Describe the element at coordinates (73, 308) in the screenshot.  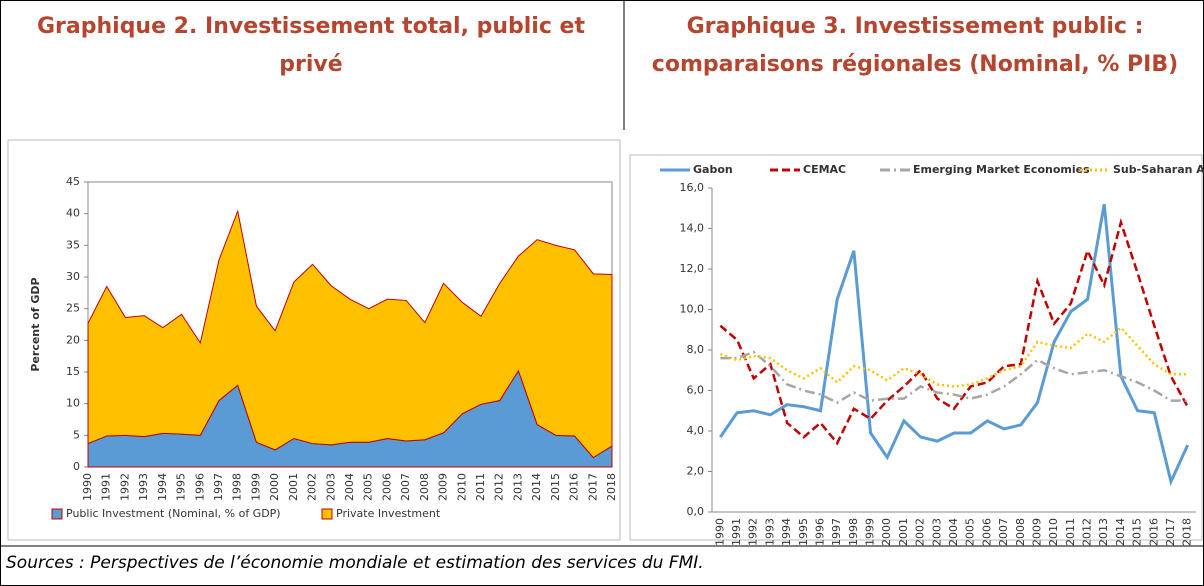
I see `y-tick-label: 25` at that location.